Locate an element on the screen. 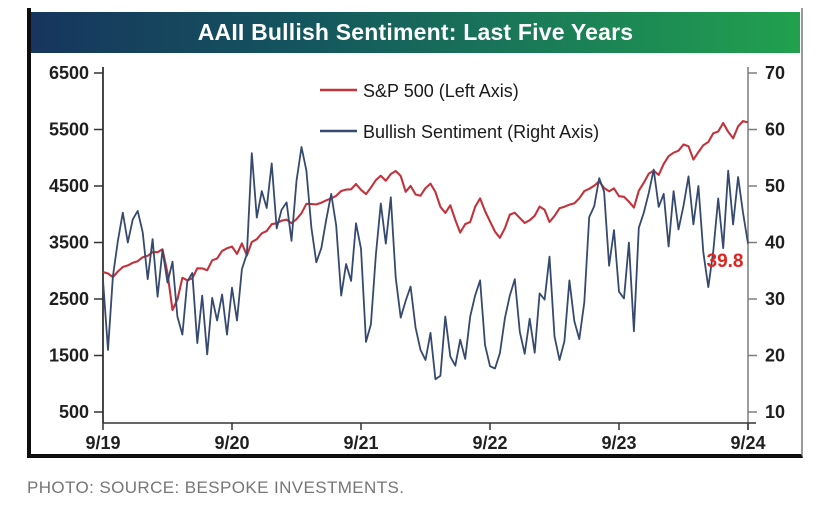  x-axis-tick-label: 9/23 is located at coordinates (618, 443).